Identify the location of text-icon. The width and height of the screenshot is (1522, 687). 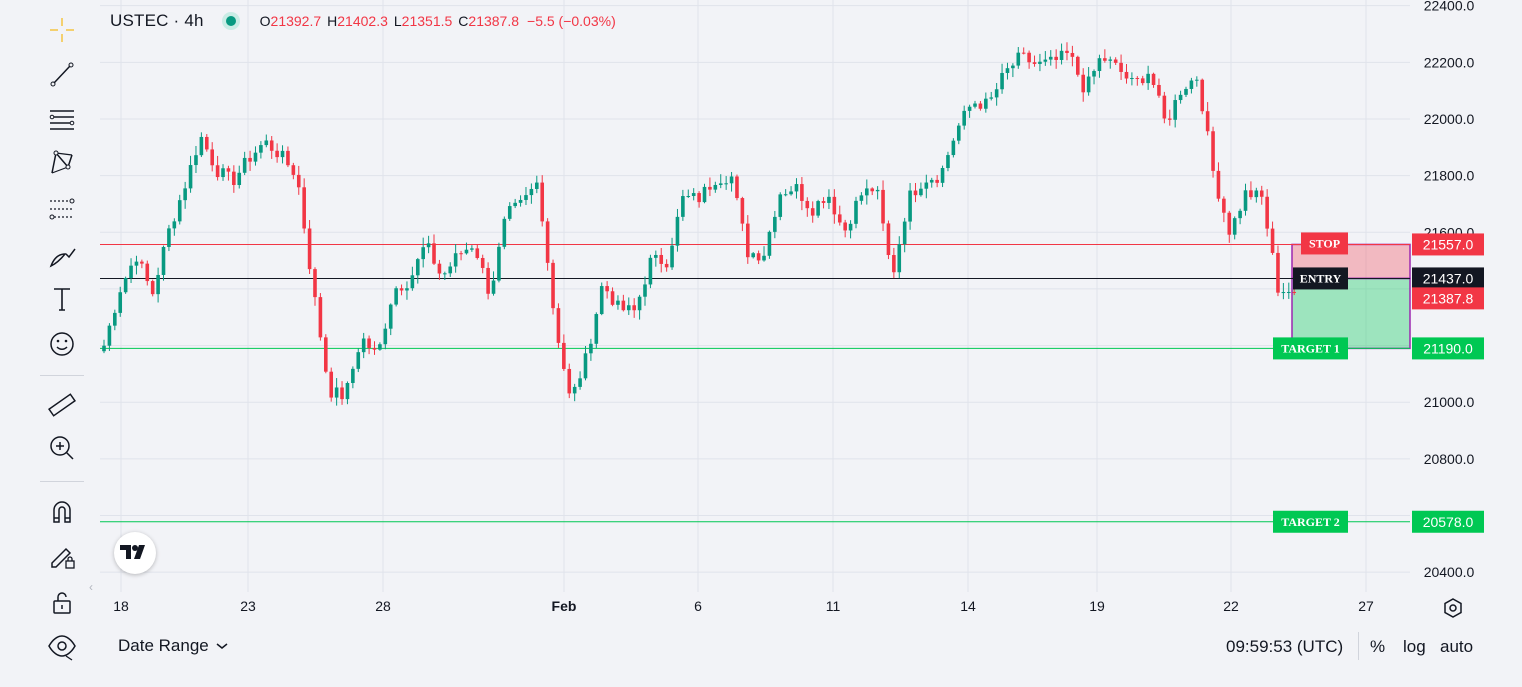
(62, 299).